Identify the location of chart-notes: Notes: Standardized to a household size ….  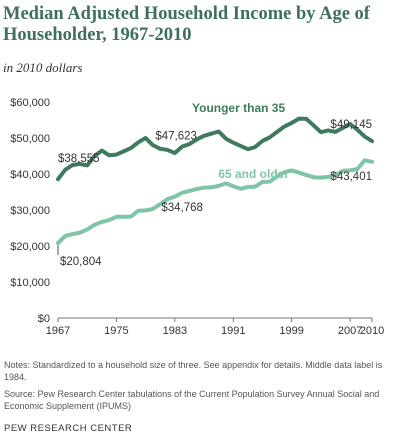
(193, 371).